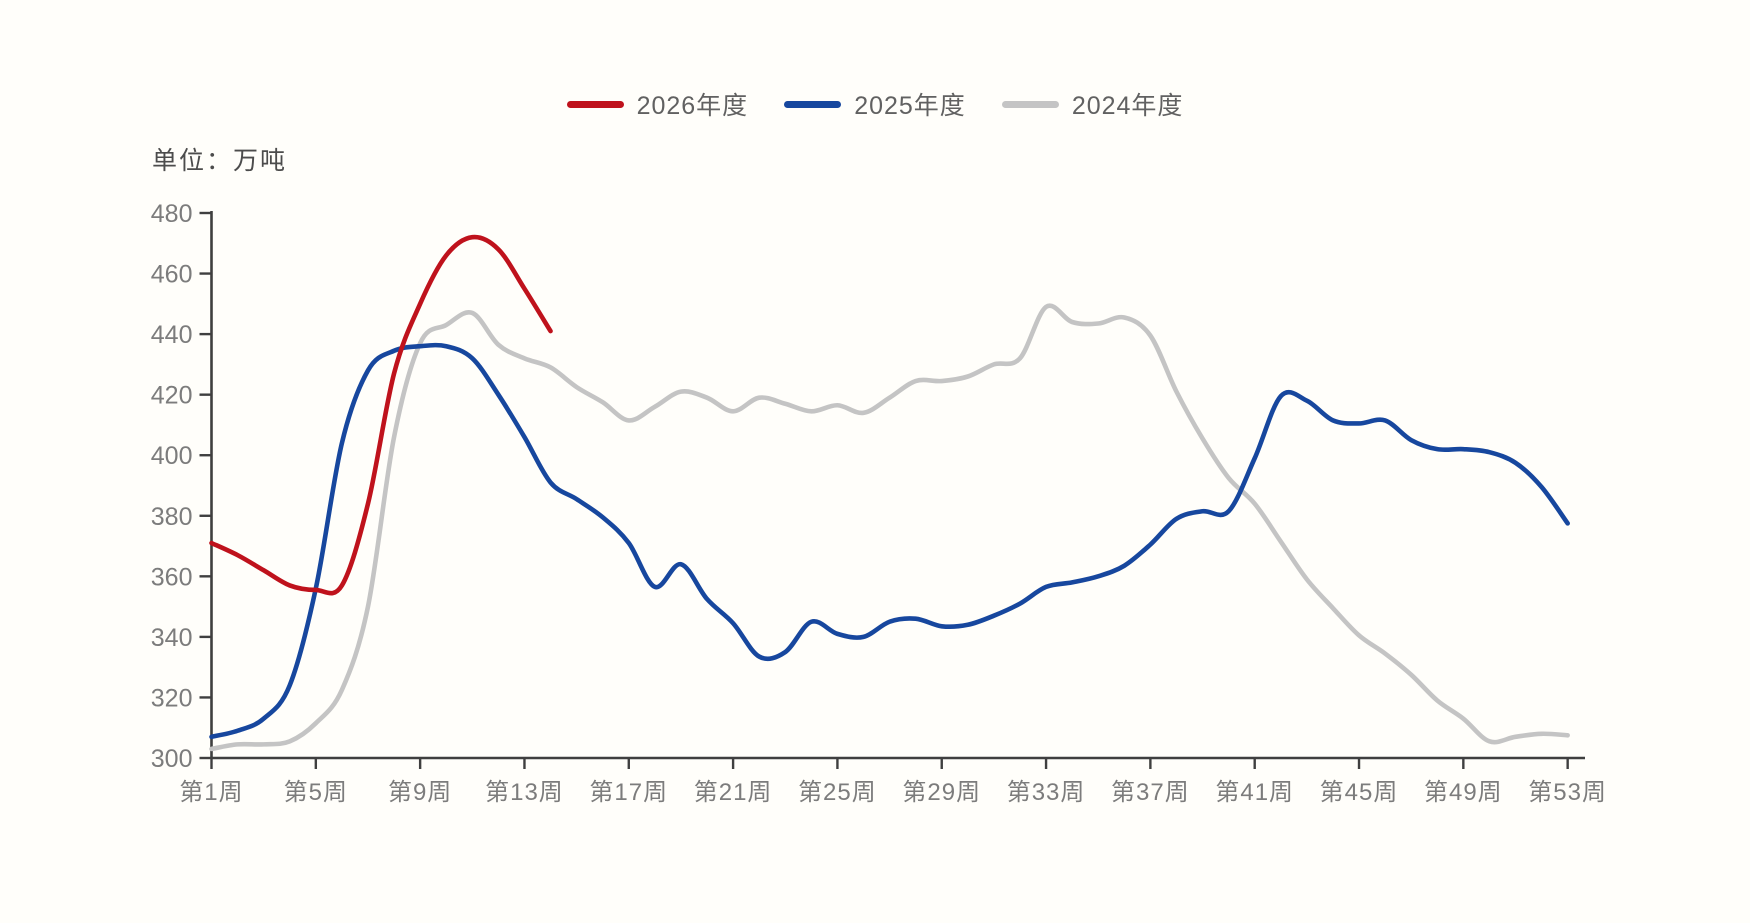 The width and height of the screenshot is (1750, 923). Describe the element at coordinates (172, 335) in the screenshot. I see `y-tick-label: 440` at that location.